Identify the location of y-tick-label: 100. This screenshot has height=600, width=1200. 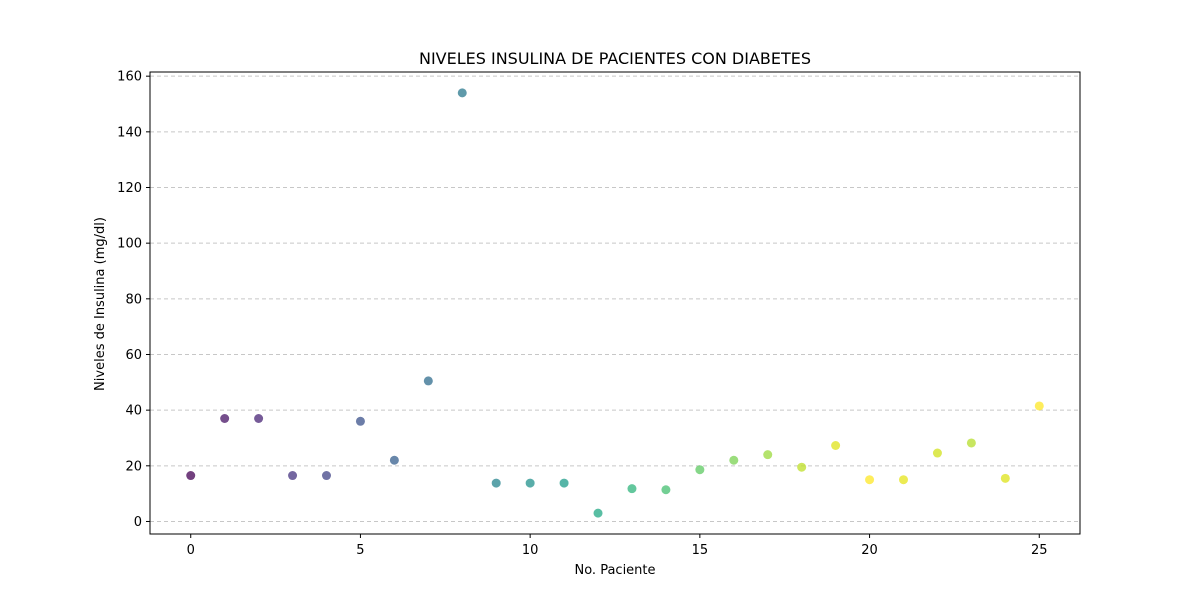
(129, 244).